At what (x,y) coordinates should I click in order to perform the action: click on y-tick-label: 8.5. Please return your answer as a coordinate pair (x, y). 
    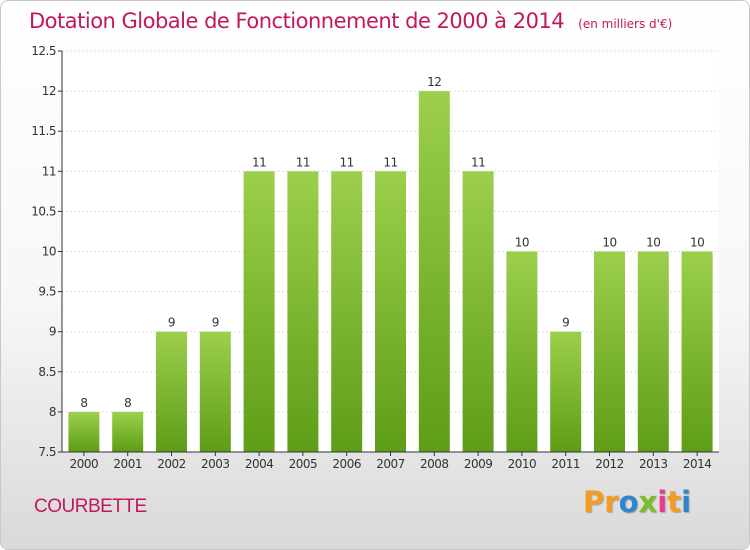
    Looking at the image, I should click on (47, 372).